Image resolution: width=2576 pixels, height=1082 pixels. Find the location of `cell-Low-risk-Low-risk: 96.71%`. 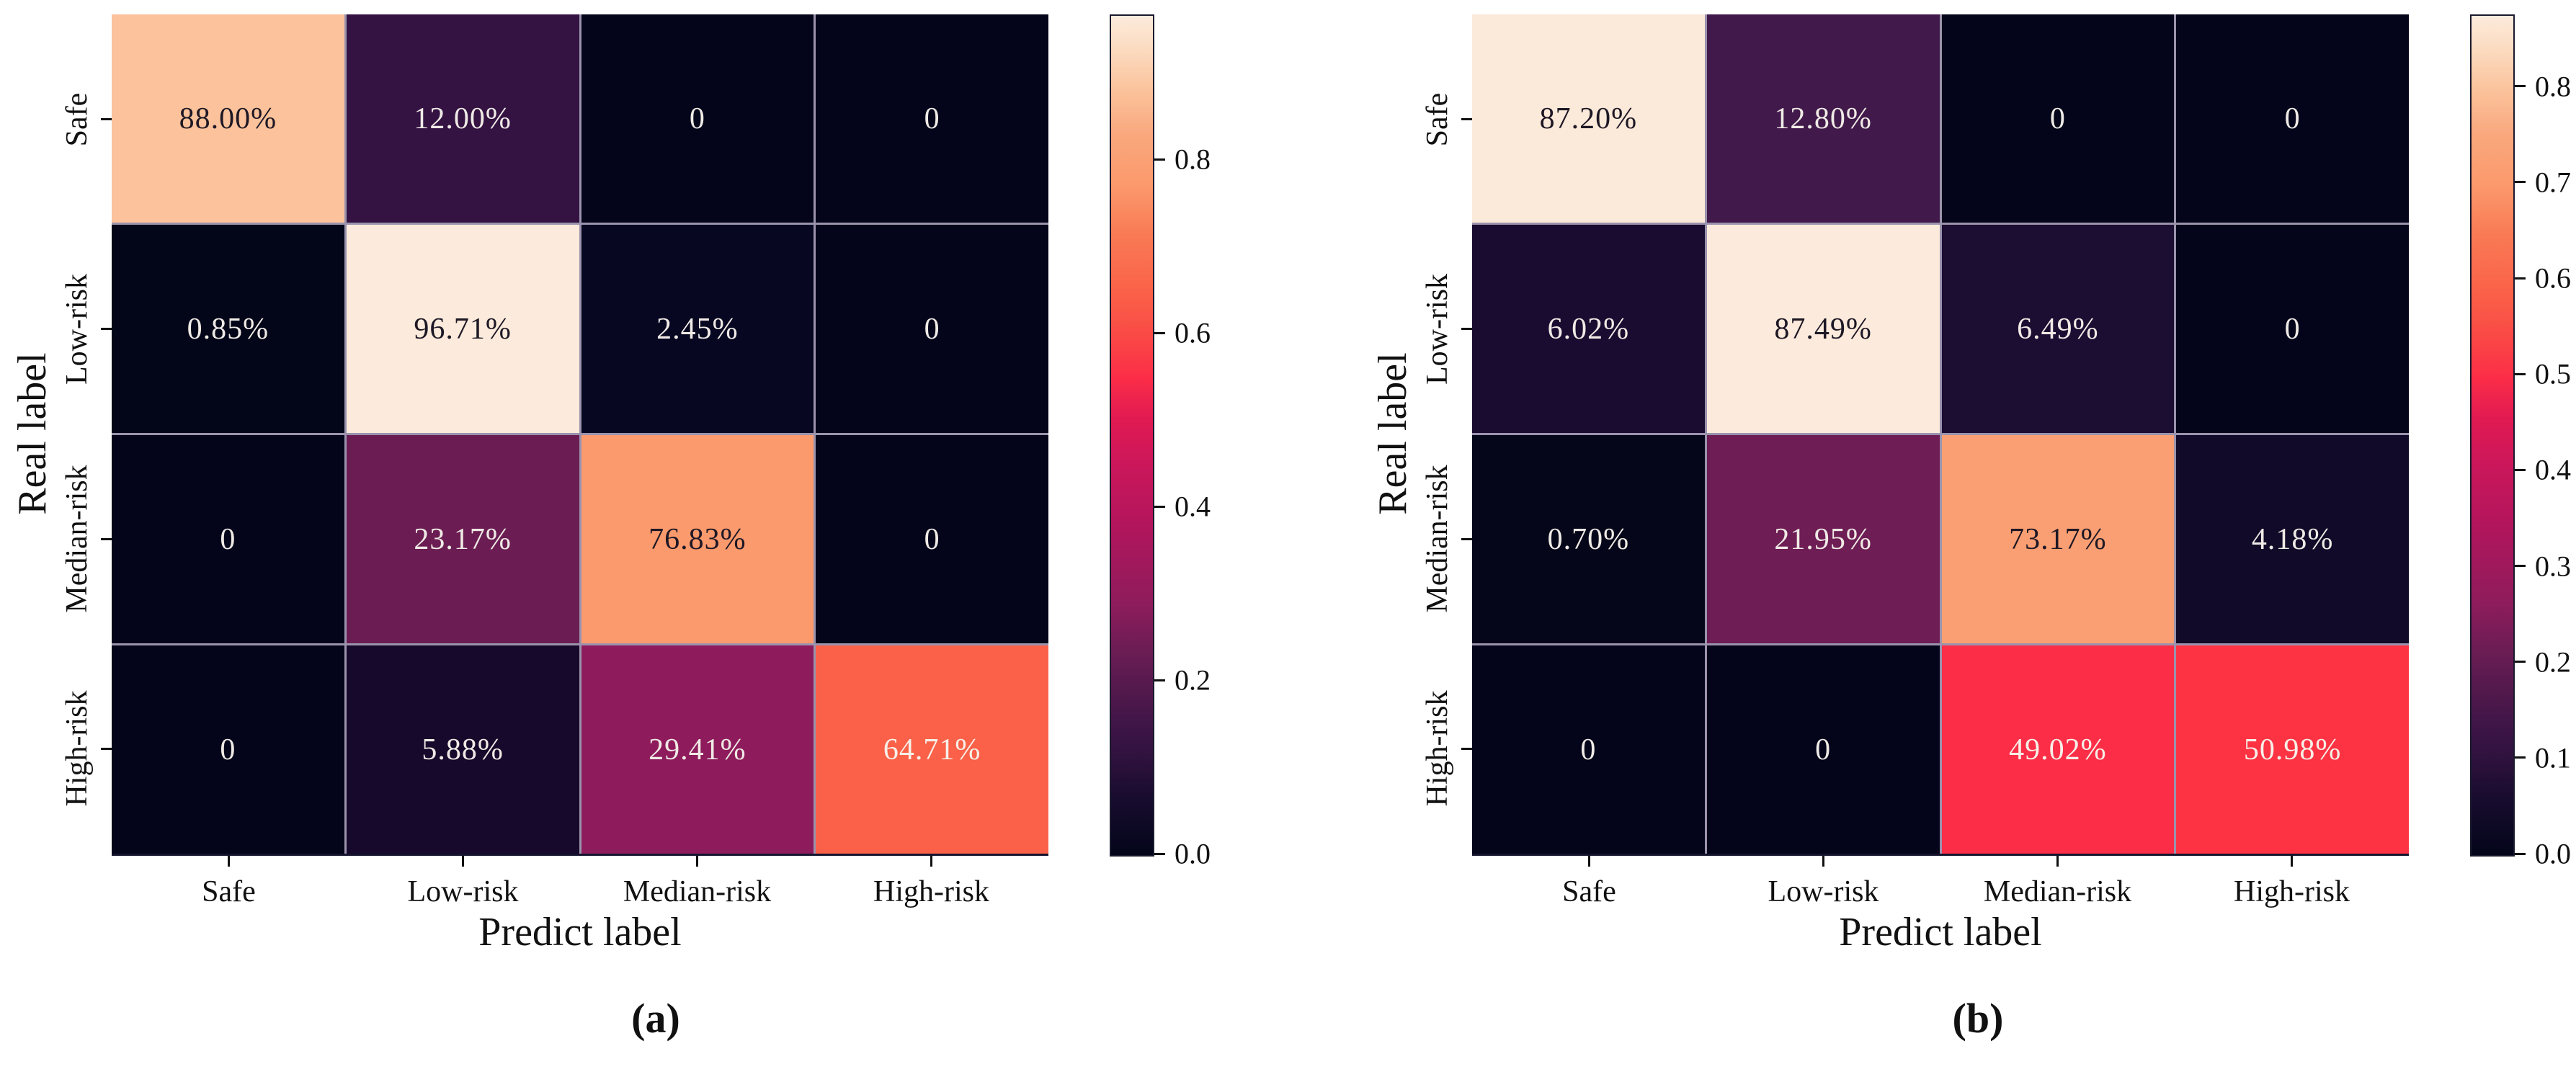

cell-Low-risk-Low-risk: 96.71% is located at coordinates (462, 329).